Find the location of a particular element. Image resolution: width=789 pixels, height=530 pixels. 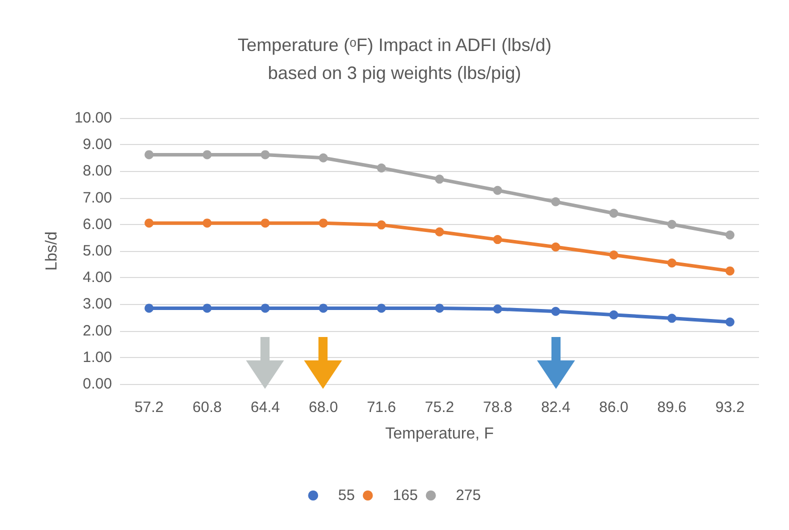

x-tick-label: 71.6 is located at coordinates (381, 407).